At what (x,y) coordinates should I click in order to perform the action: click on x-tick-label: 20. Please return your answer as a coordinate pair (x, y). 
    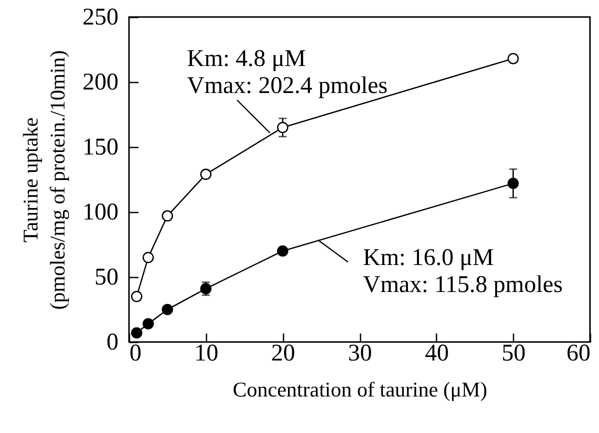
    Looking at the image, I should click on (283, 353).